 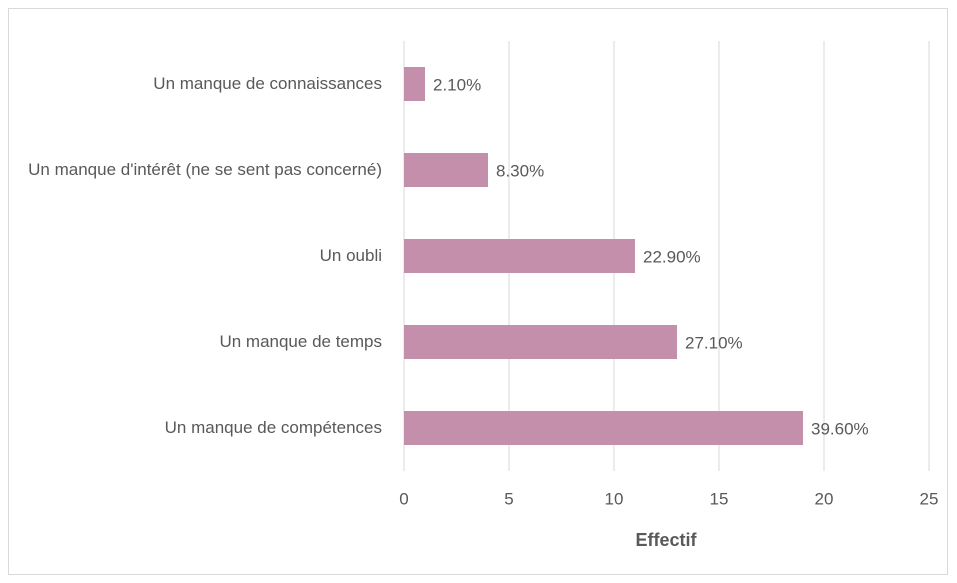 I want to click on data-label: 2.10%, so click(x=457, y=84).